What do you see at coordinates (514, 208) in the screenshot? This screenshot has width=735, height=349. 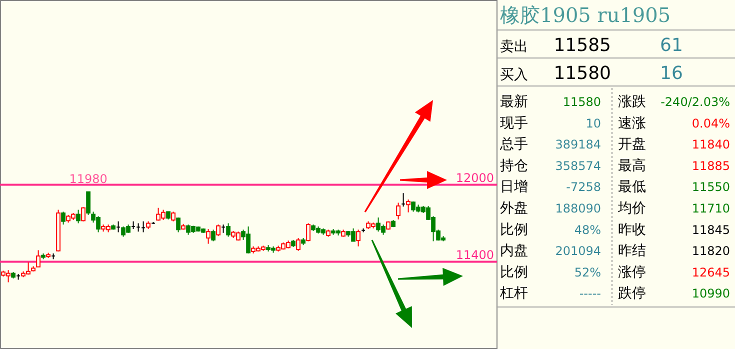 I see `text: 外盘` at bounding box center [514, 208].